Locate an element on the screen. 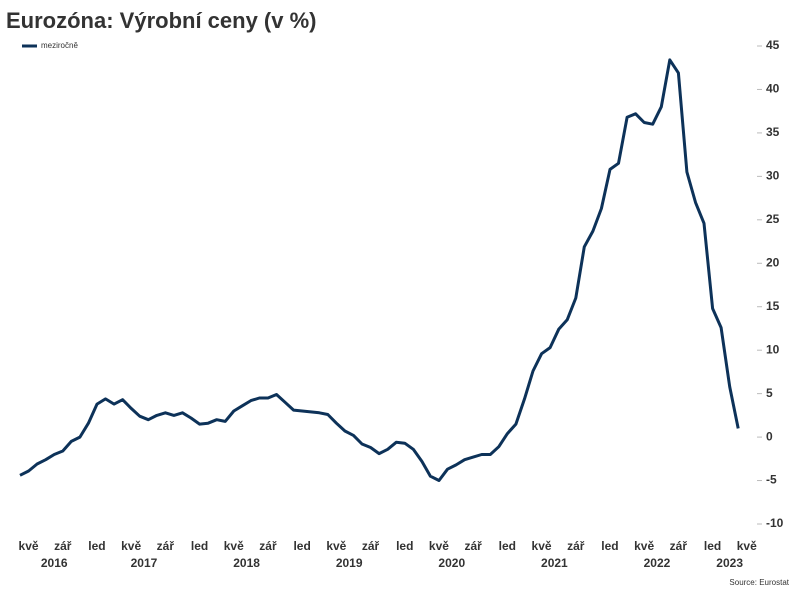  source: Source: Eurostat is located at coordinates (759, 582).